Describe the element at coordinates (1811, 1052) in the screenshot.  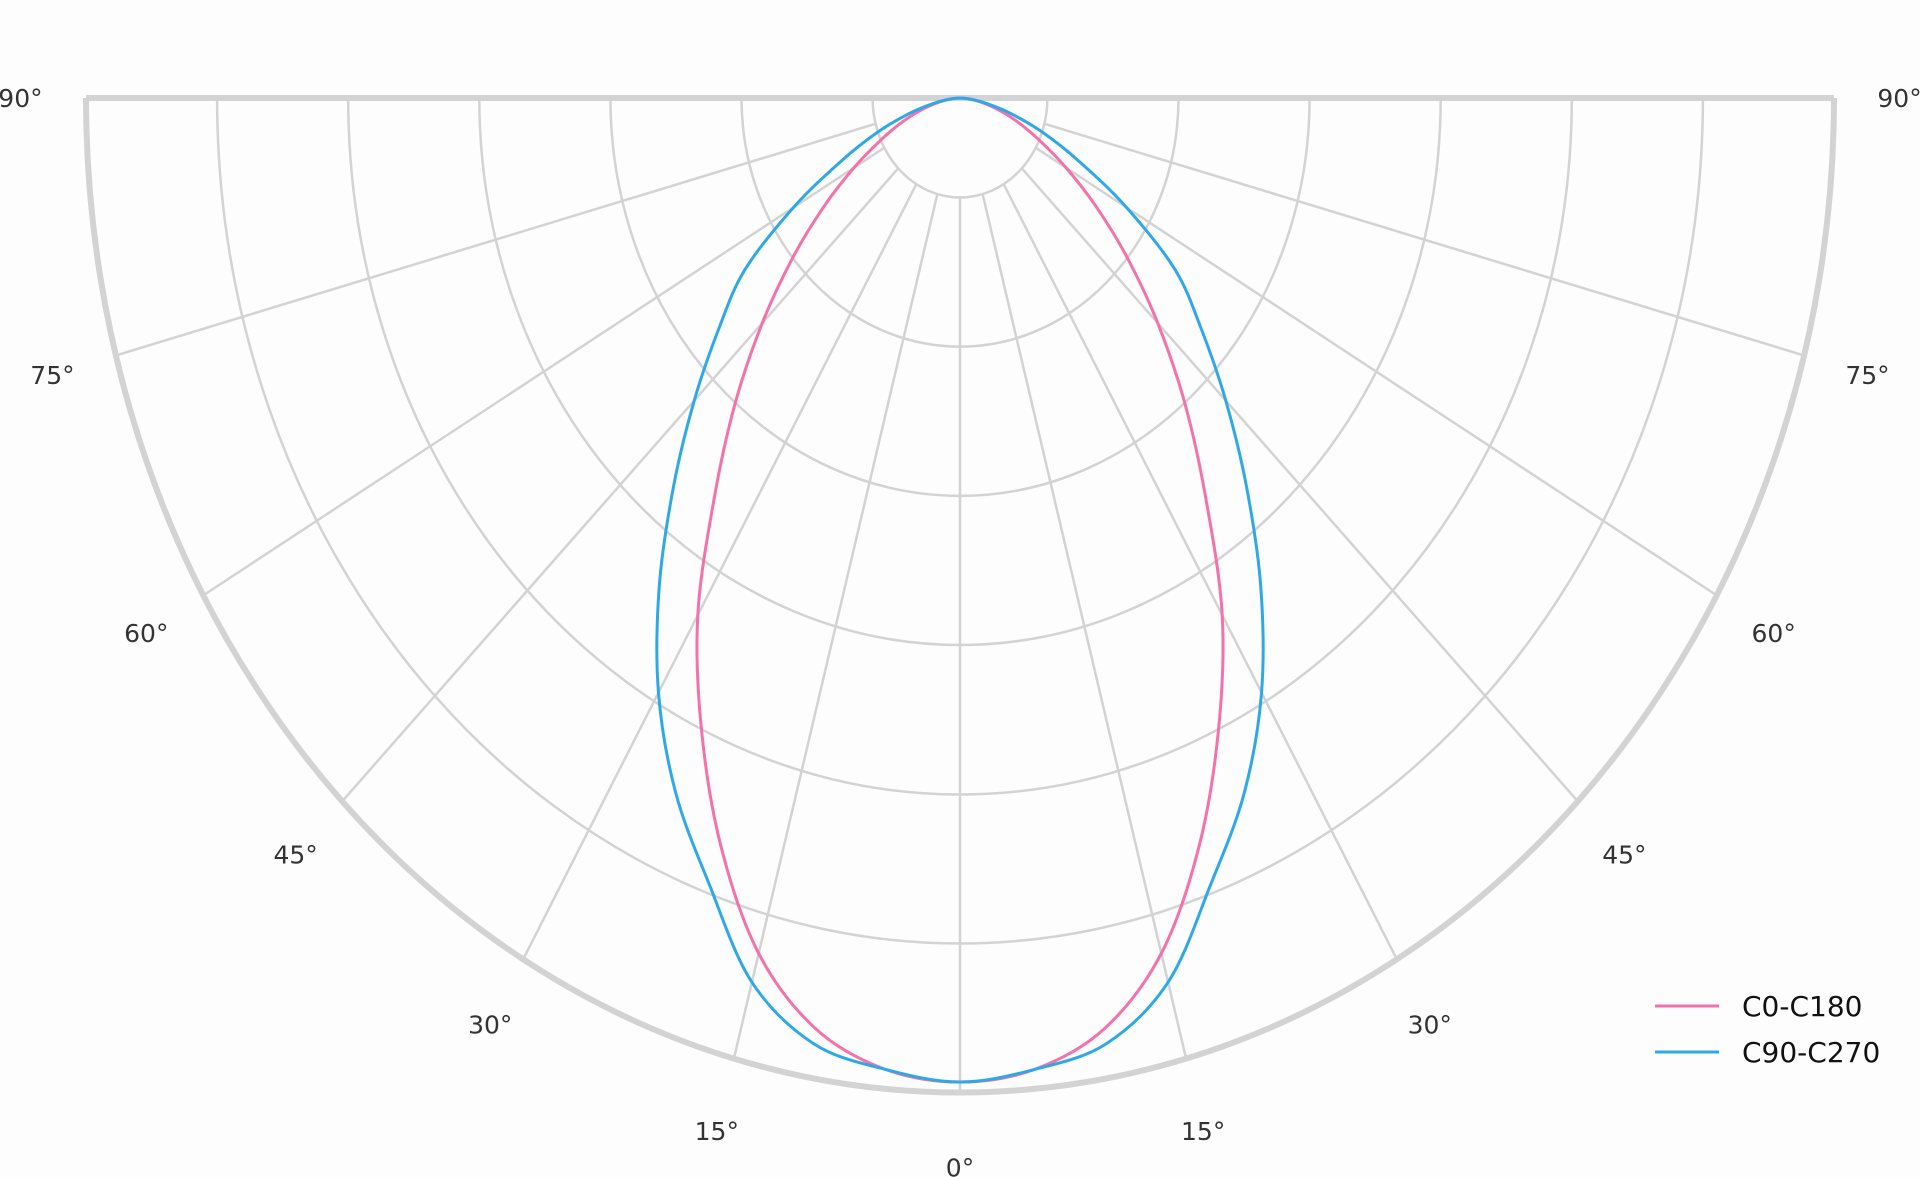
I see `legend-label-c90-c270: C90-C270` at that location.